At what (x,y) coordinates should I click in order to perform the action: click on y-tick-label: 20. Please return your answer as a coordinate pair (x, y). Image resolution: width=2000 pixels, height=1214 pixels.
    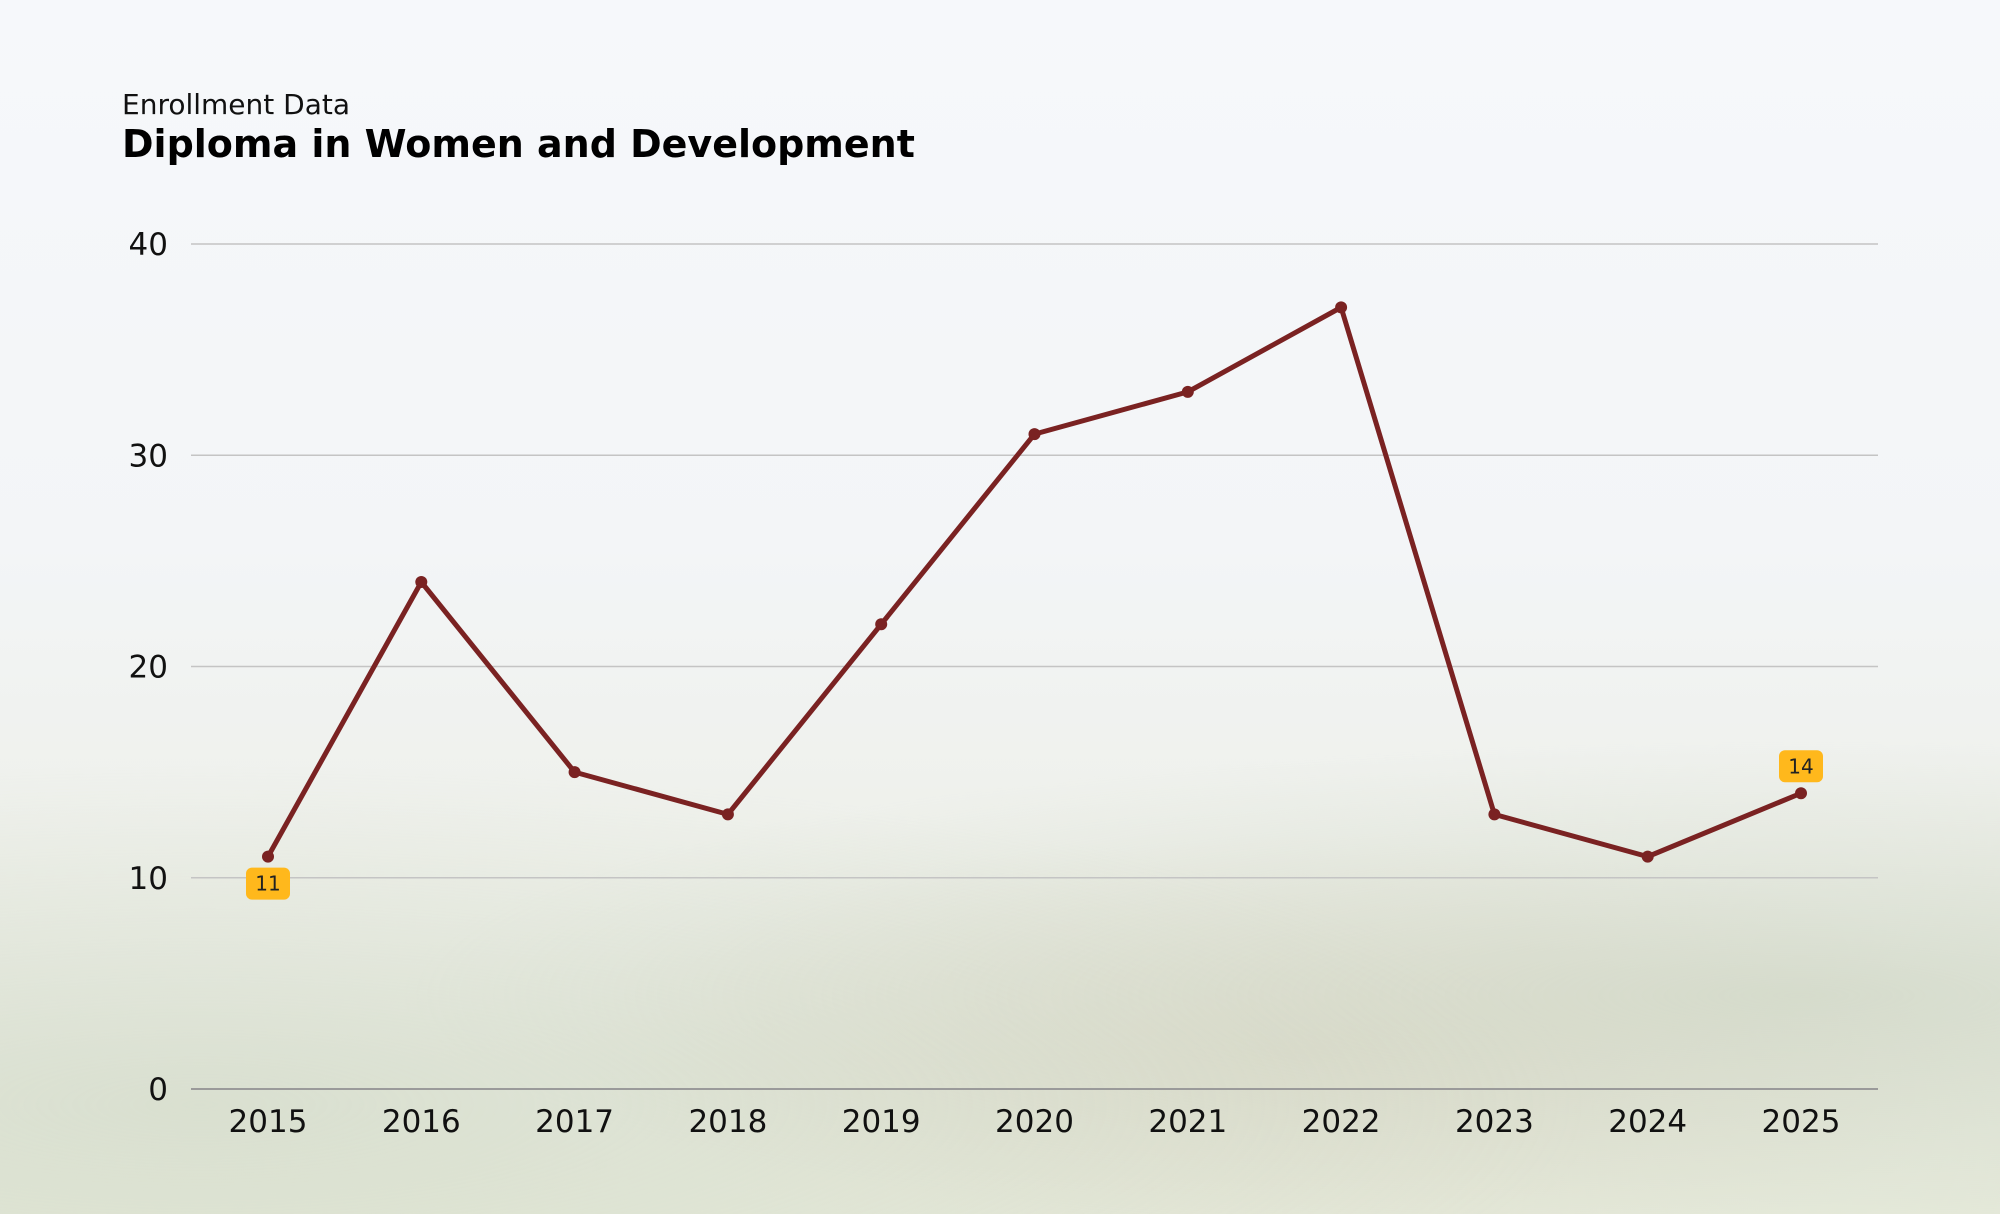
    Looking at the image, I should click on (148, 668).